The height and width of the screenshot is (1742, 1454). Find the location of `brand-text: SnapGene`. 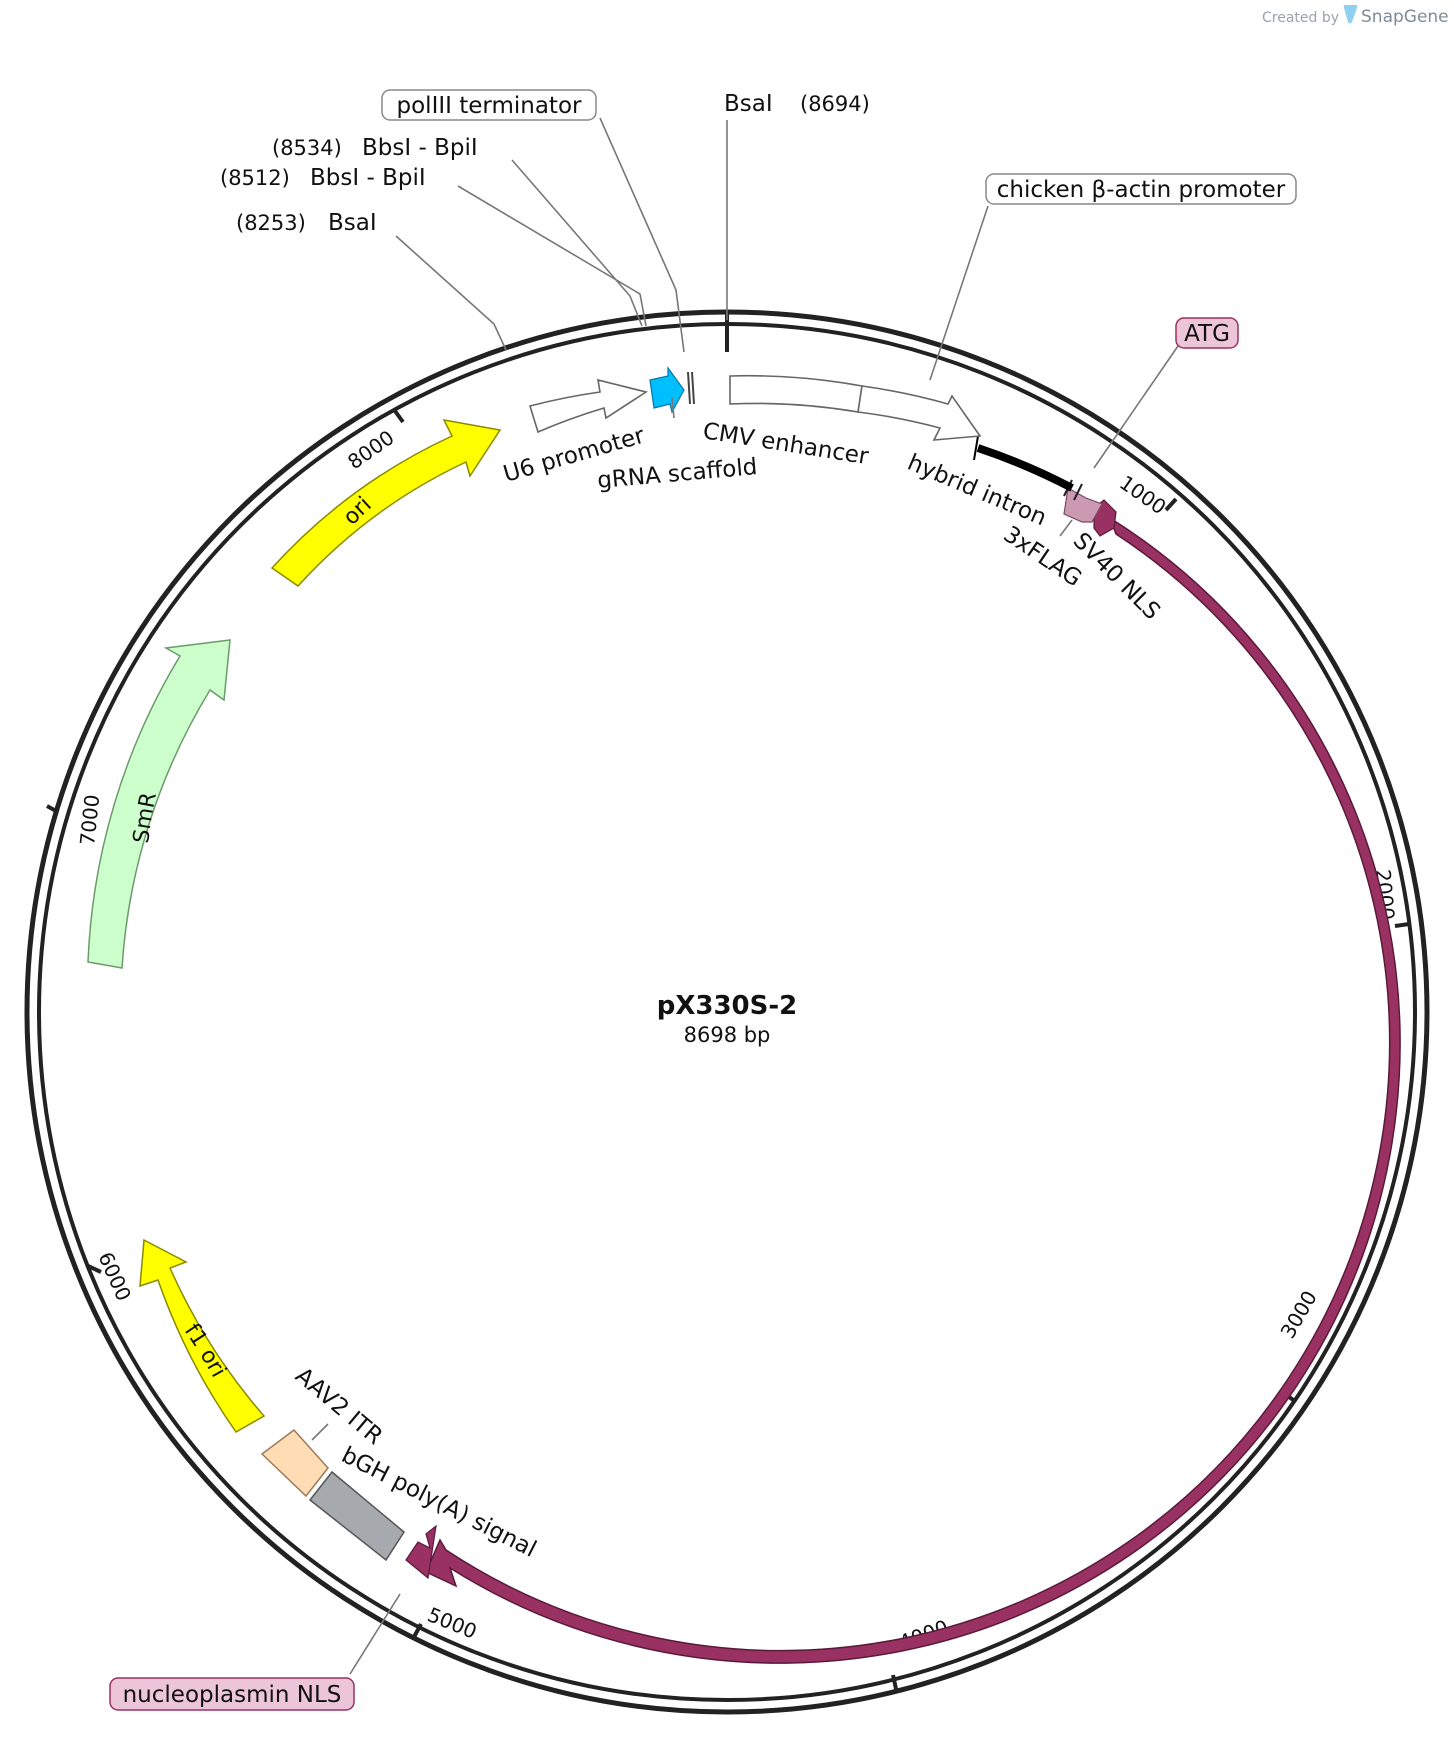

brand-text: SnapGene is located at coordinates (1405, 17).